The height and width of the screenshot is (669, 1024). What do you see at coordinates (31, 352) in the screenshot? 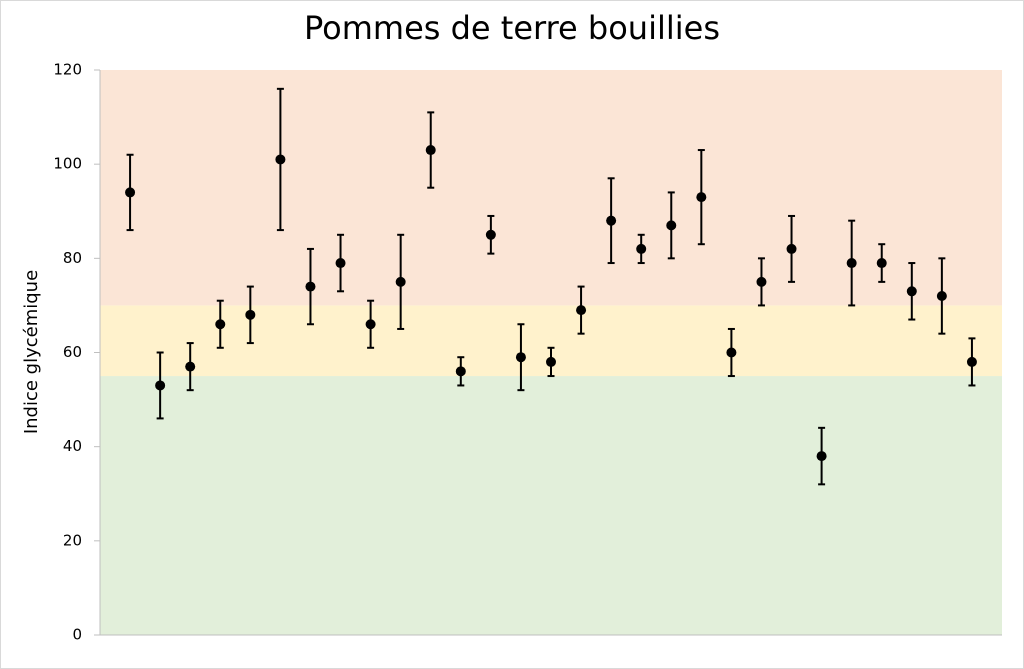
I see `y-axis-label: Indice glycémique` at bounding box center [31, 352].